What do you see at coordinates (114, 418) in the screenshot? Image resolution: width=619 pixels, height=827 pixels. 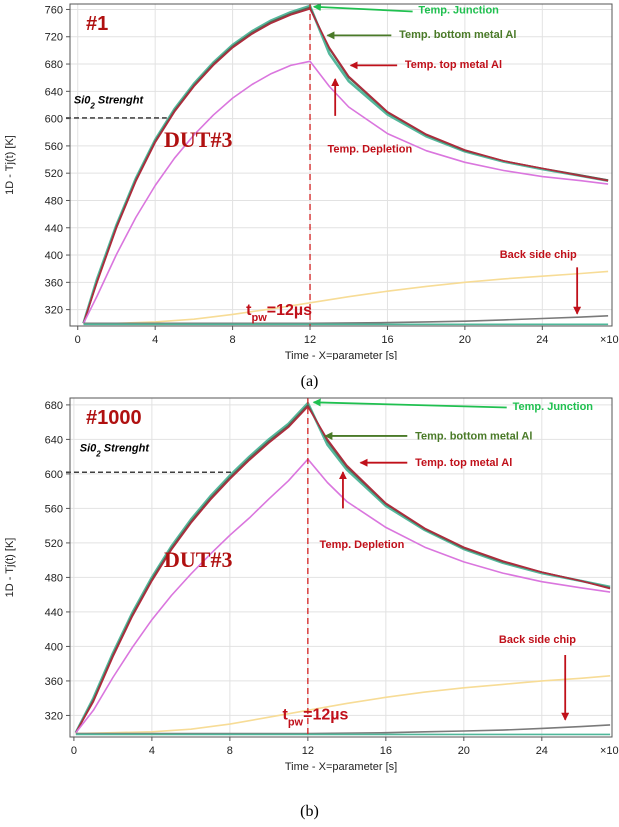 I see `panel-label: #1000` at bounding box center [114, 418].